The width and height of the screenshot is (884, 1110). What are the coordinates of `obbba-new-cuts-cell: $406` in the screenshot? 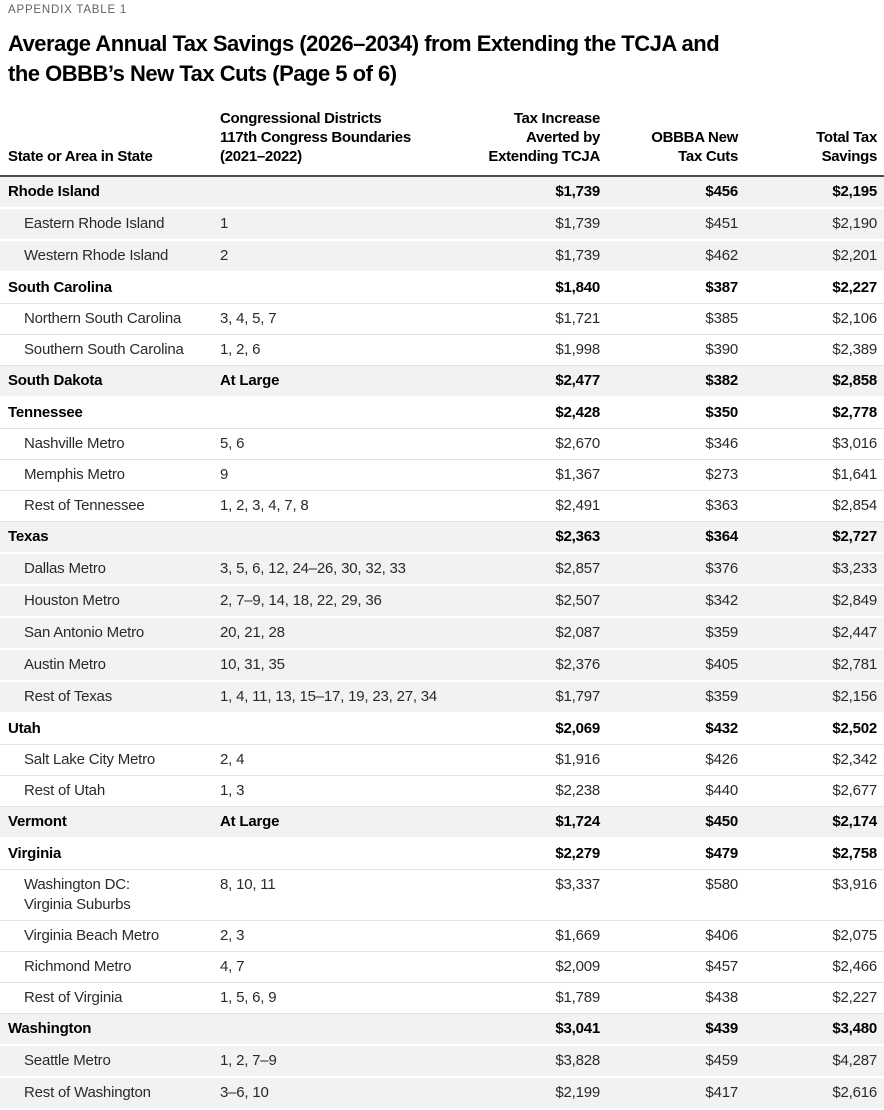 It's located at (721, 935).